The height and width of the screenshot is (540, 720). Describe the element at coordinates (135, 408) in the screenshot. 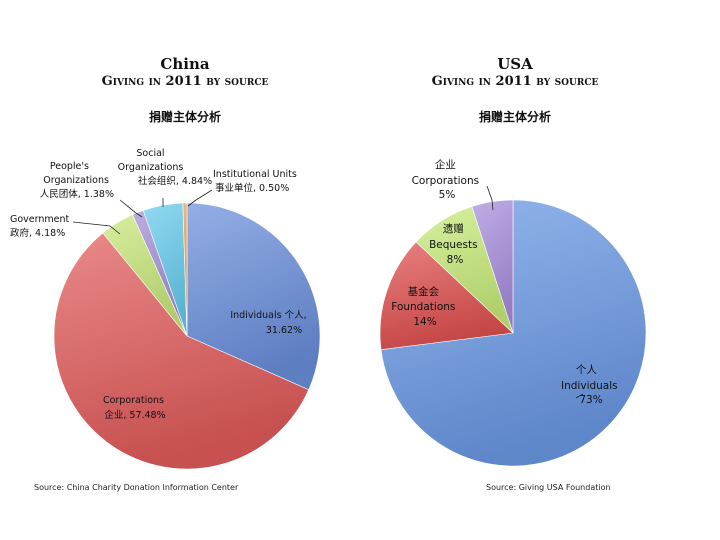

I see `china-label-corporations: Corporations 企业, 57.48%` at that location.